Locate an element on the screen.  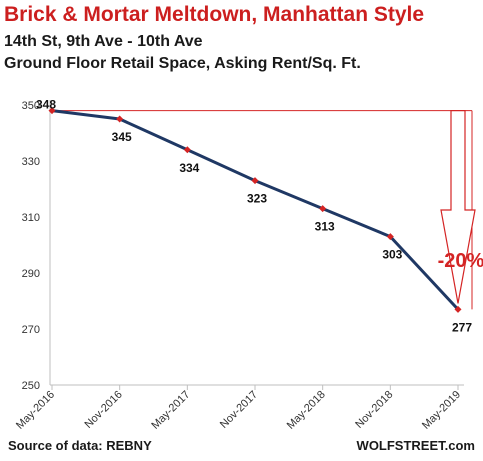
x-tick-label: Nov-2018 is located at coordinates (374, 410).